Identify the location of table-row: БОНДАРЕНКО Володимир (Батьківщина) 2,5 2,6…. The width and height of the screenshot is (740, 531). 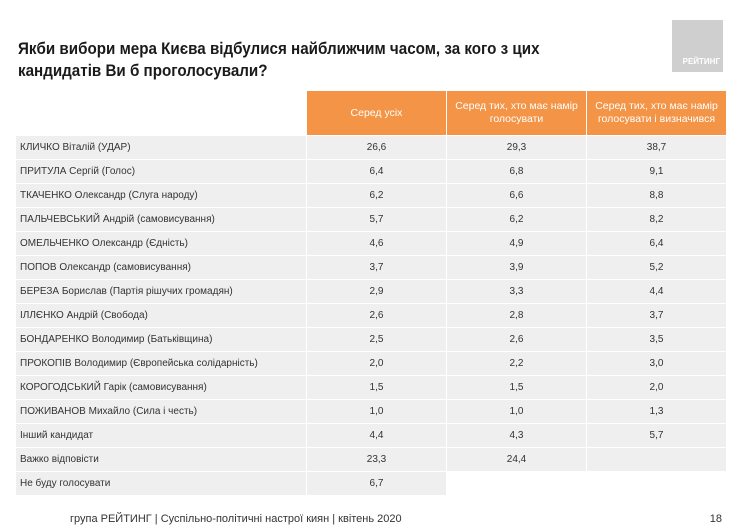
(371, 339).